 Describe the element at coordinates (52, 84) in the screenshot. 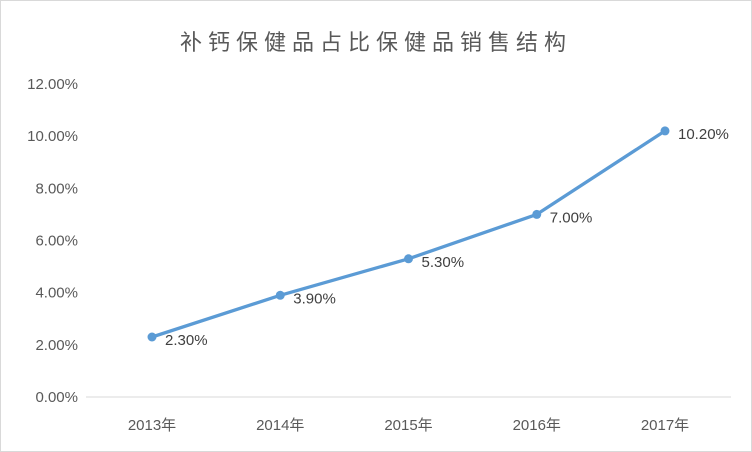

I see `y-axis-tick-label: 12.00%` at that location.